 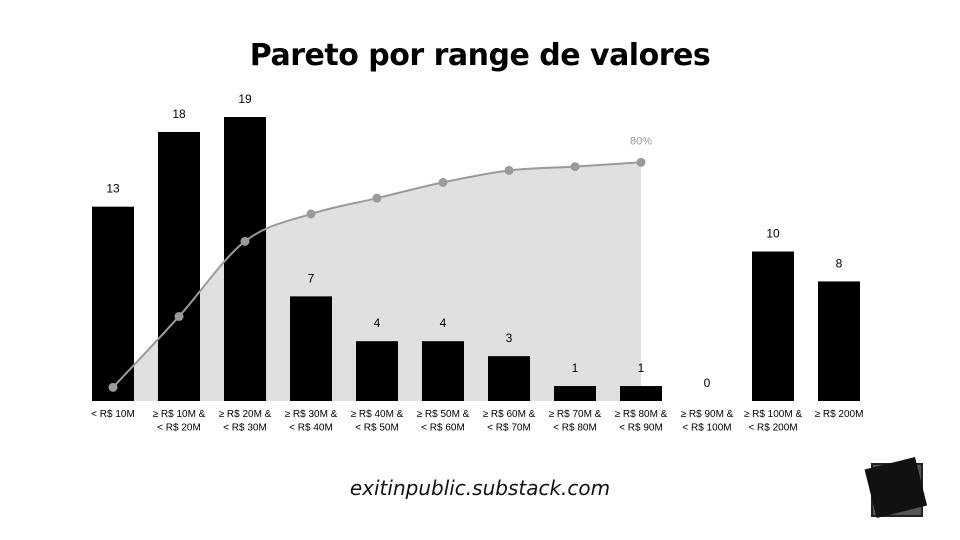 I want to click on x-tick-label: ≥ R$ 40M &, so click(x=377, y=414).